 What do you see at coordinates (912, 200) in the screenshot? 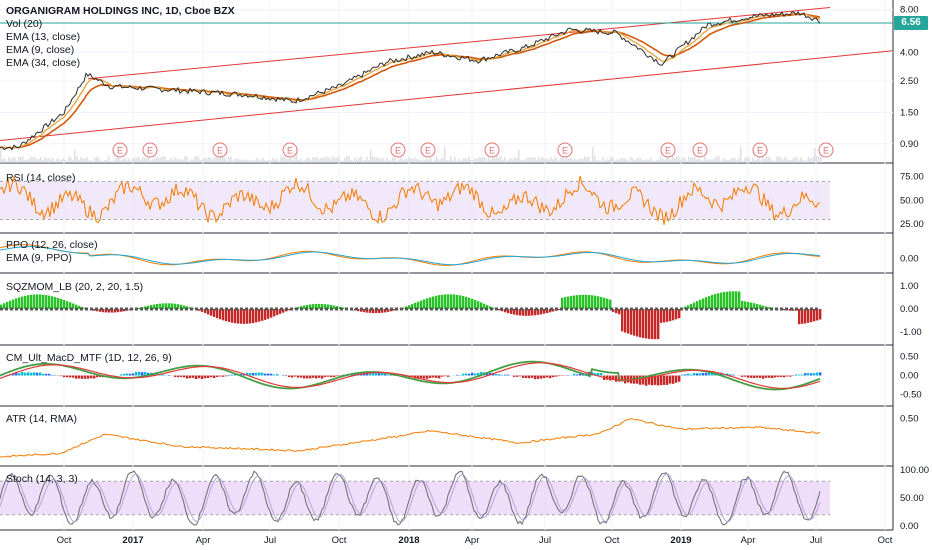
I see `pane-tick-label: 50.00` at bounding box center [912, 200].